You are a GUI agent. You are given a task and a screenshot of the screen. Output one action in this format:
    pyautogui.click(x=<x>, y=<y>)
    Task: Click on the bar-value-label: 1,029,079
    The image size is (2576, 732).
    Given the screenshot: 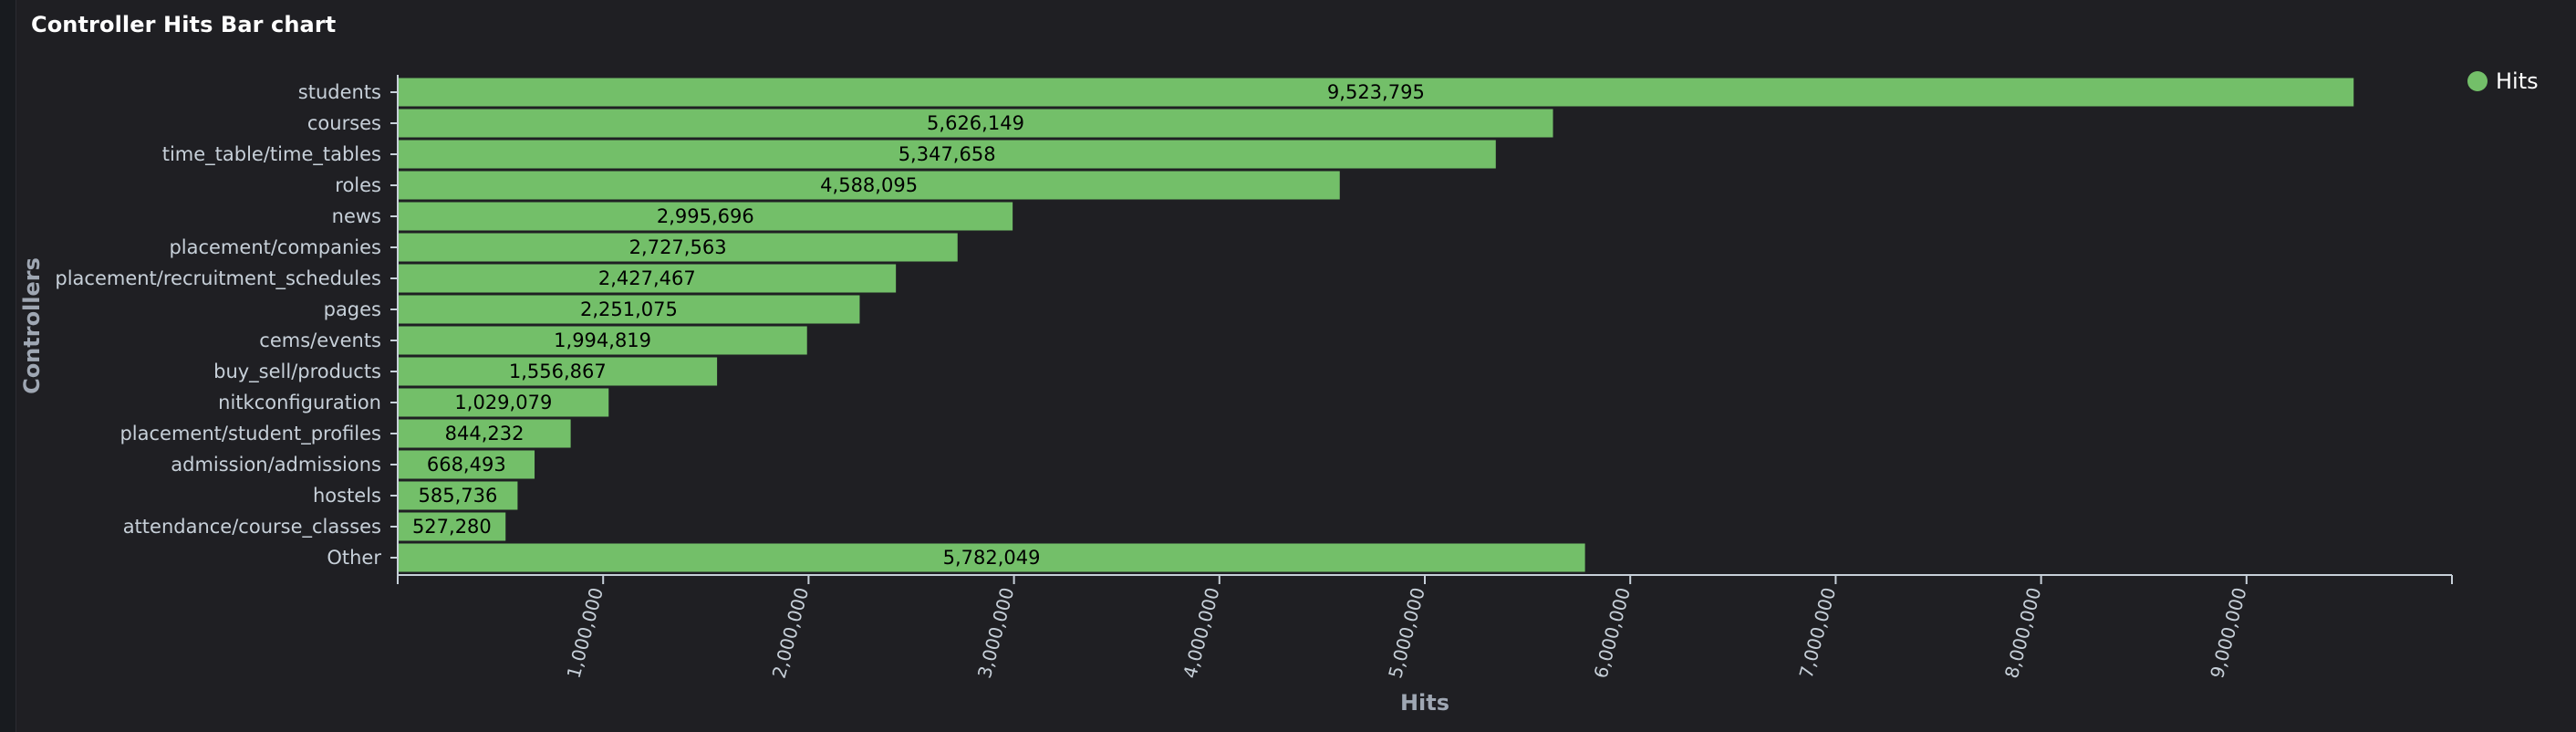 What is the action you would take?
    pyautogui.click(x=503, y=402)
    